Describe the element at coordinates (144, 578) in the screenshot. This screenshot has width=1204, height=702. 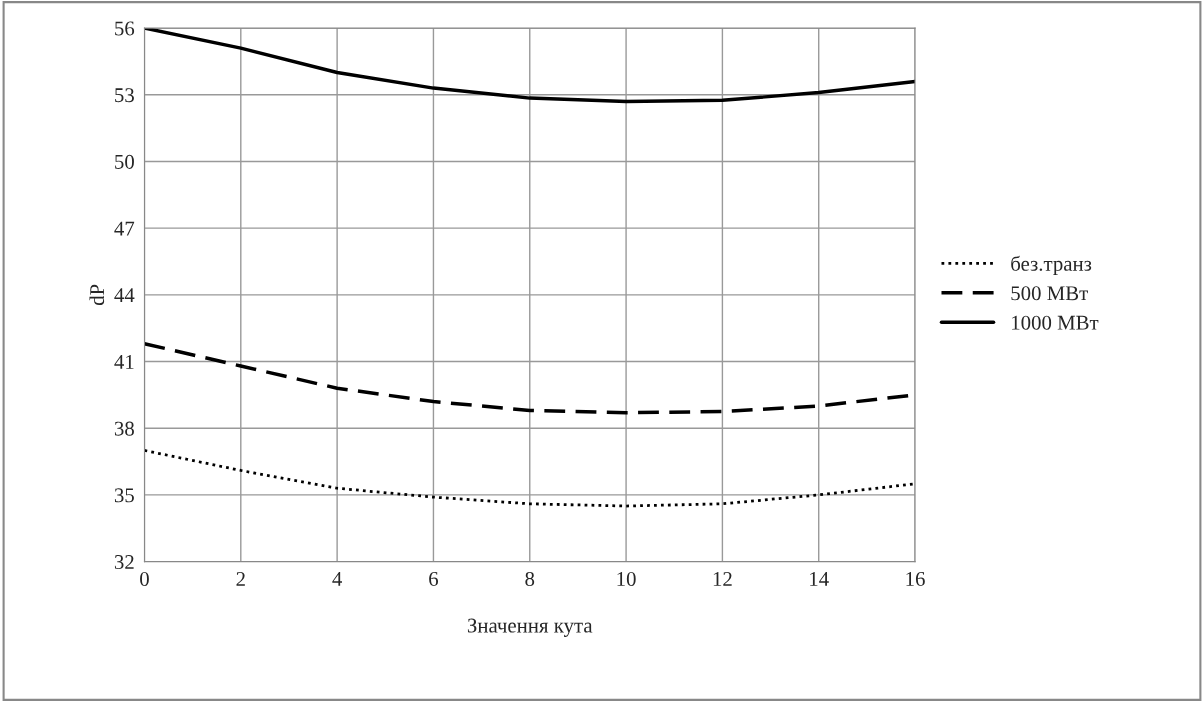
I see `x-tick-label: 0` at that location.